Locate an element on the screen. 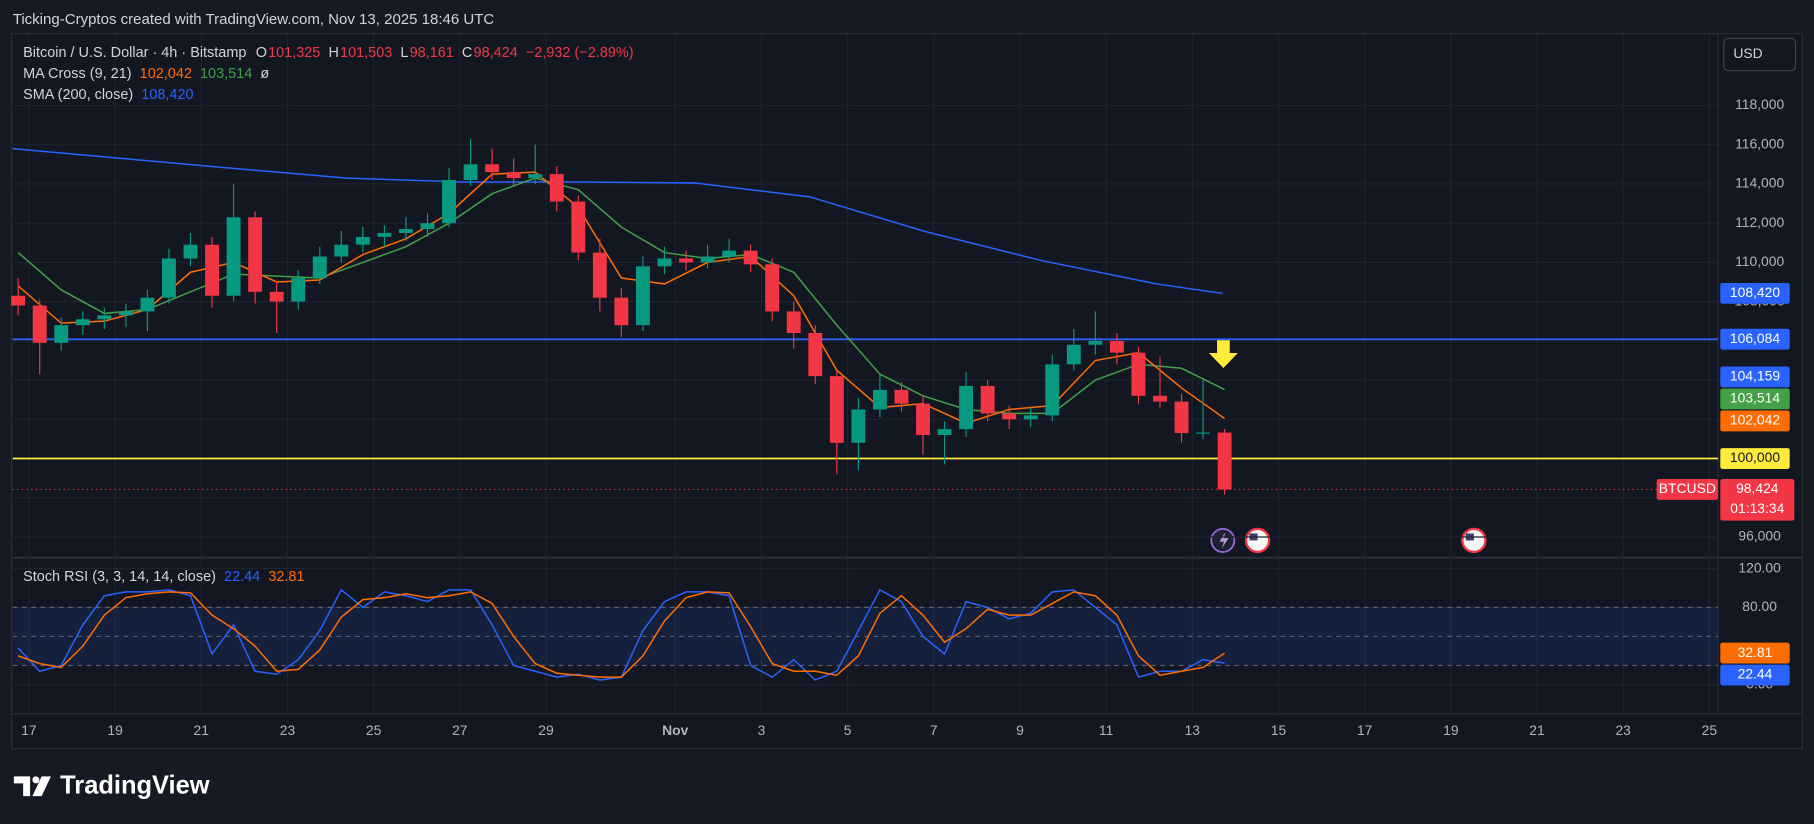 This screenshot has height=824, width=1814. legend-ohlc-value: 98,161 is located at coordinates (432, 53).